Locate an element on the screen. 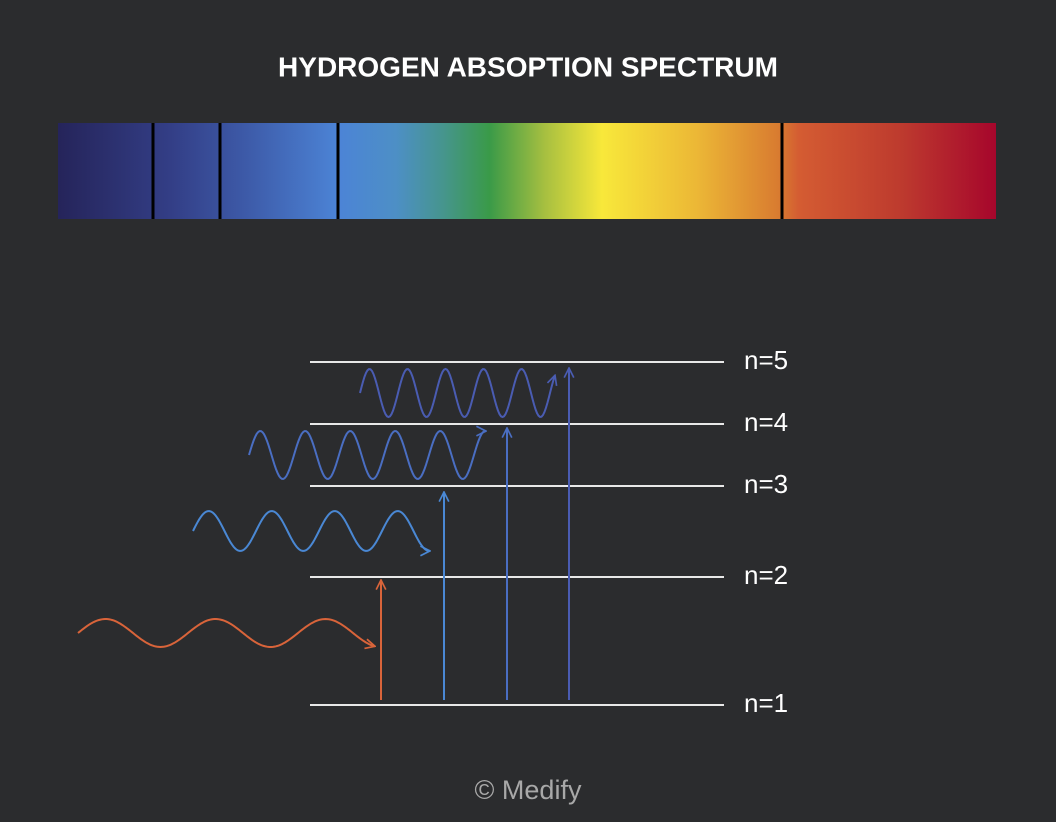 The height and width of the screenshot is (822, 1056). level-label: n=3 is located at coordinates (766, 484).